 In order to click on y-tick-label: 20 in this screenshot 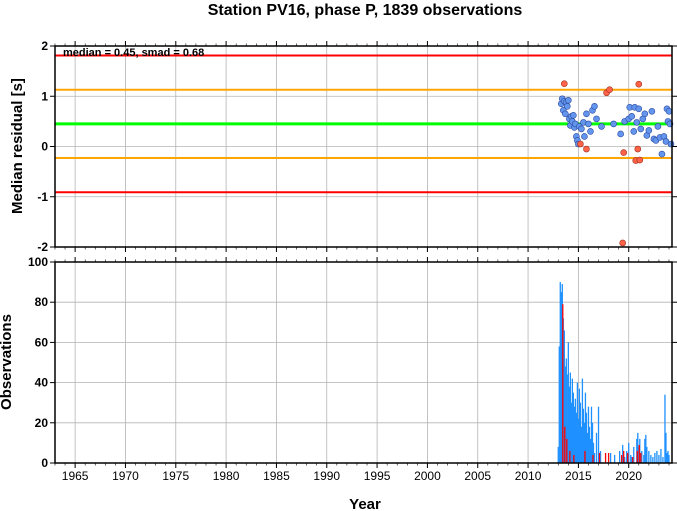, I will do `click(42, 423)`.